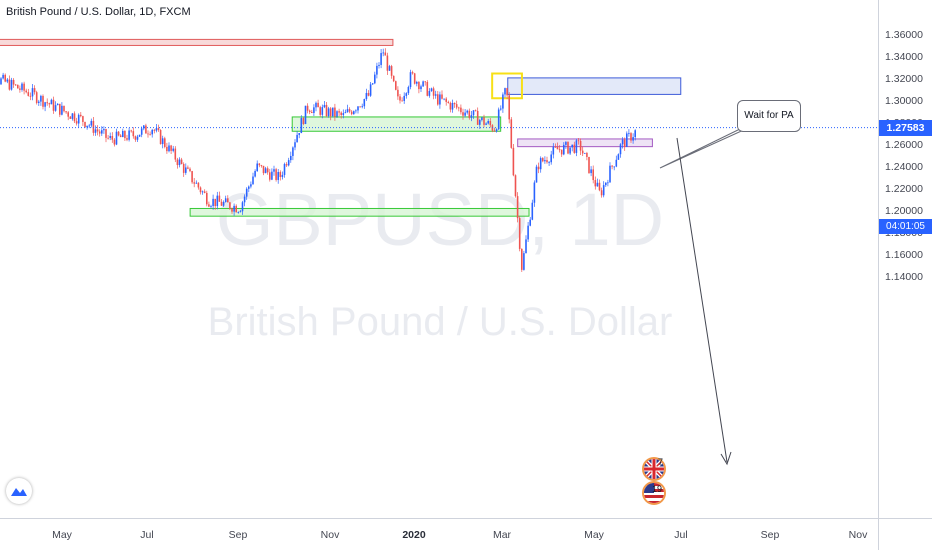 The width and height of the screenshot is (932, 550). Describe the element at coordinates (502, 535) in the screenshot. I see `time-tick-label: Mar` at that location.